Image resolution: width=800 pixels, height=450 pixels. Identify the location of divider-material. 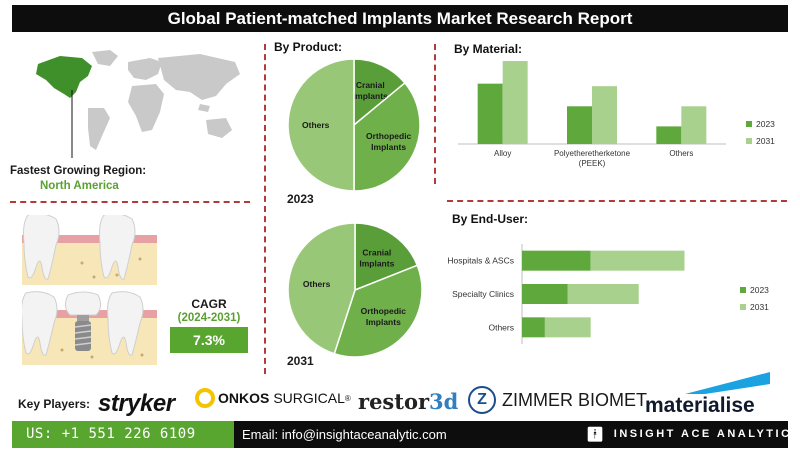
(617, 201).